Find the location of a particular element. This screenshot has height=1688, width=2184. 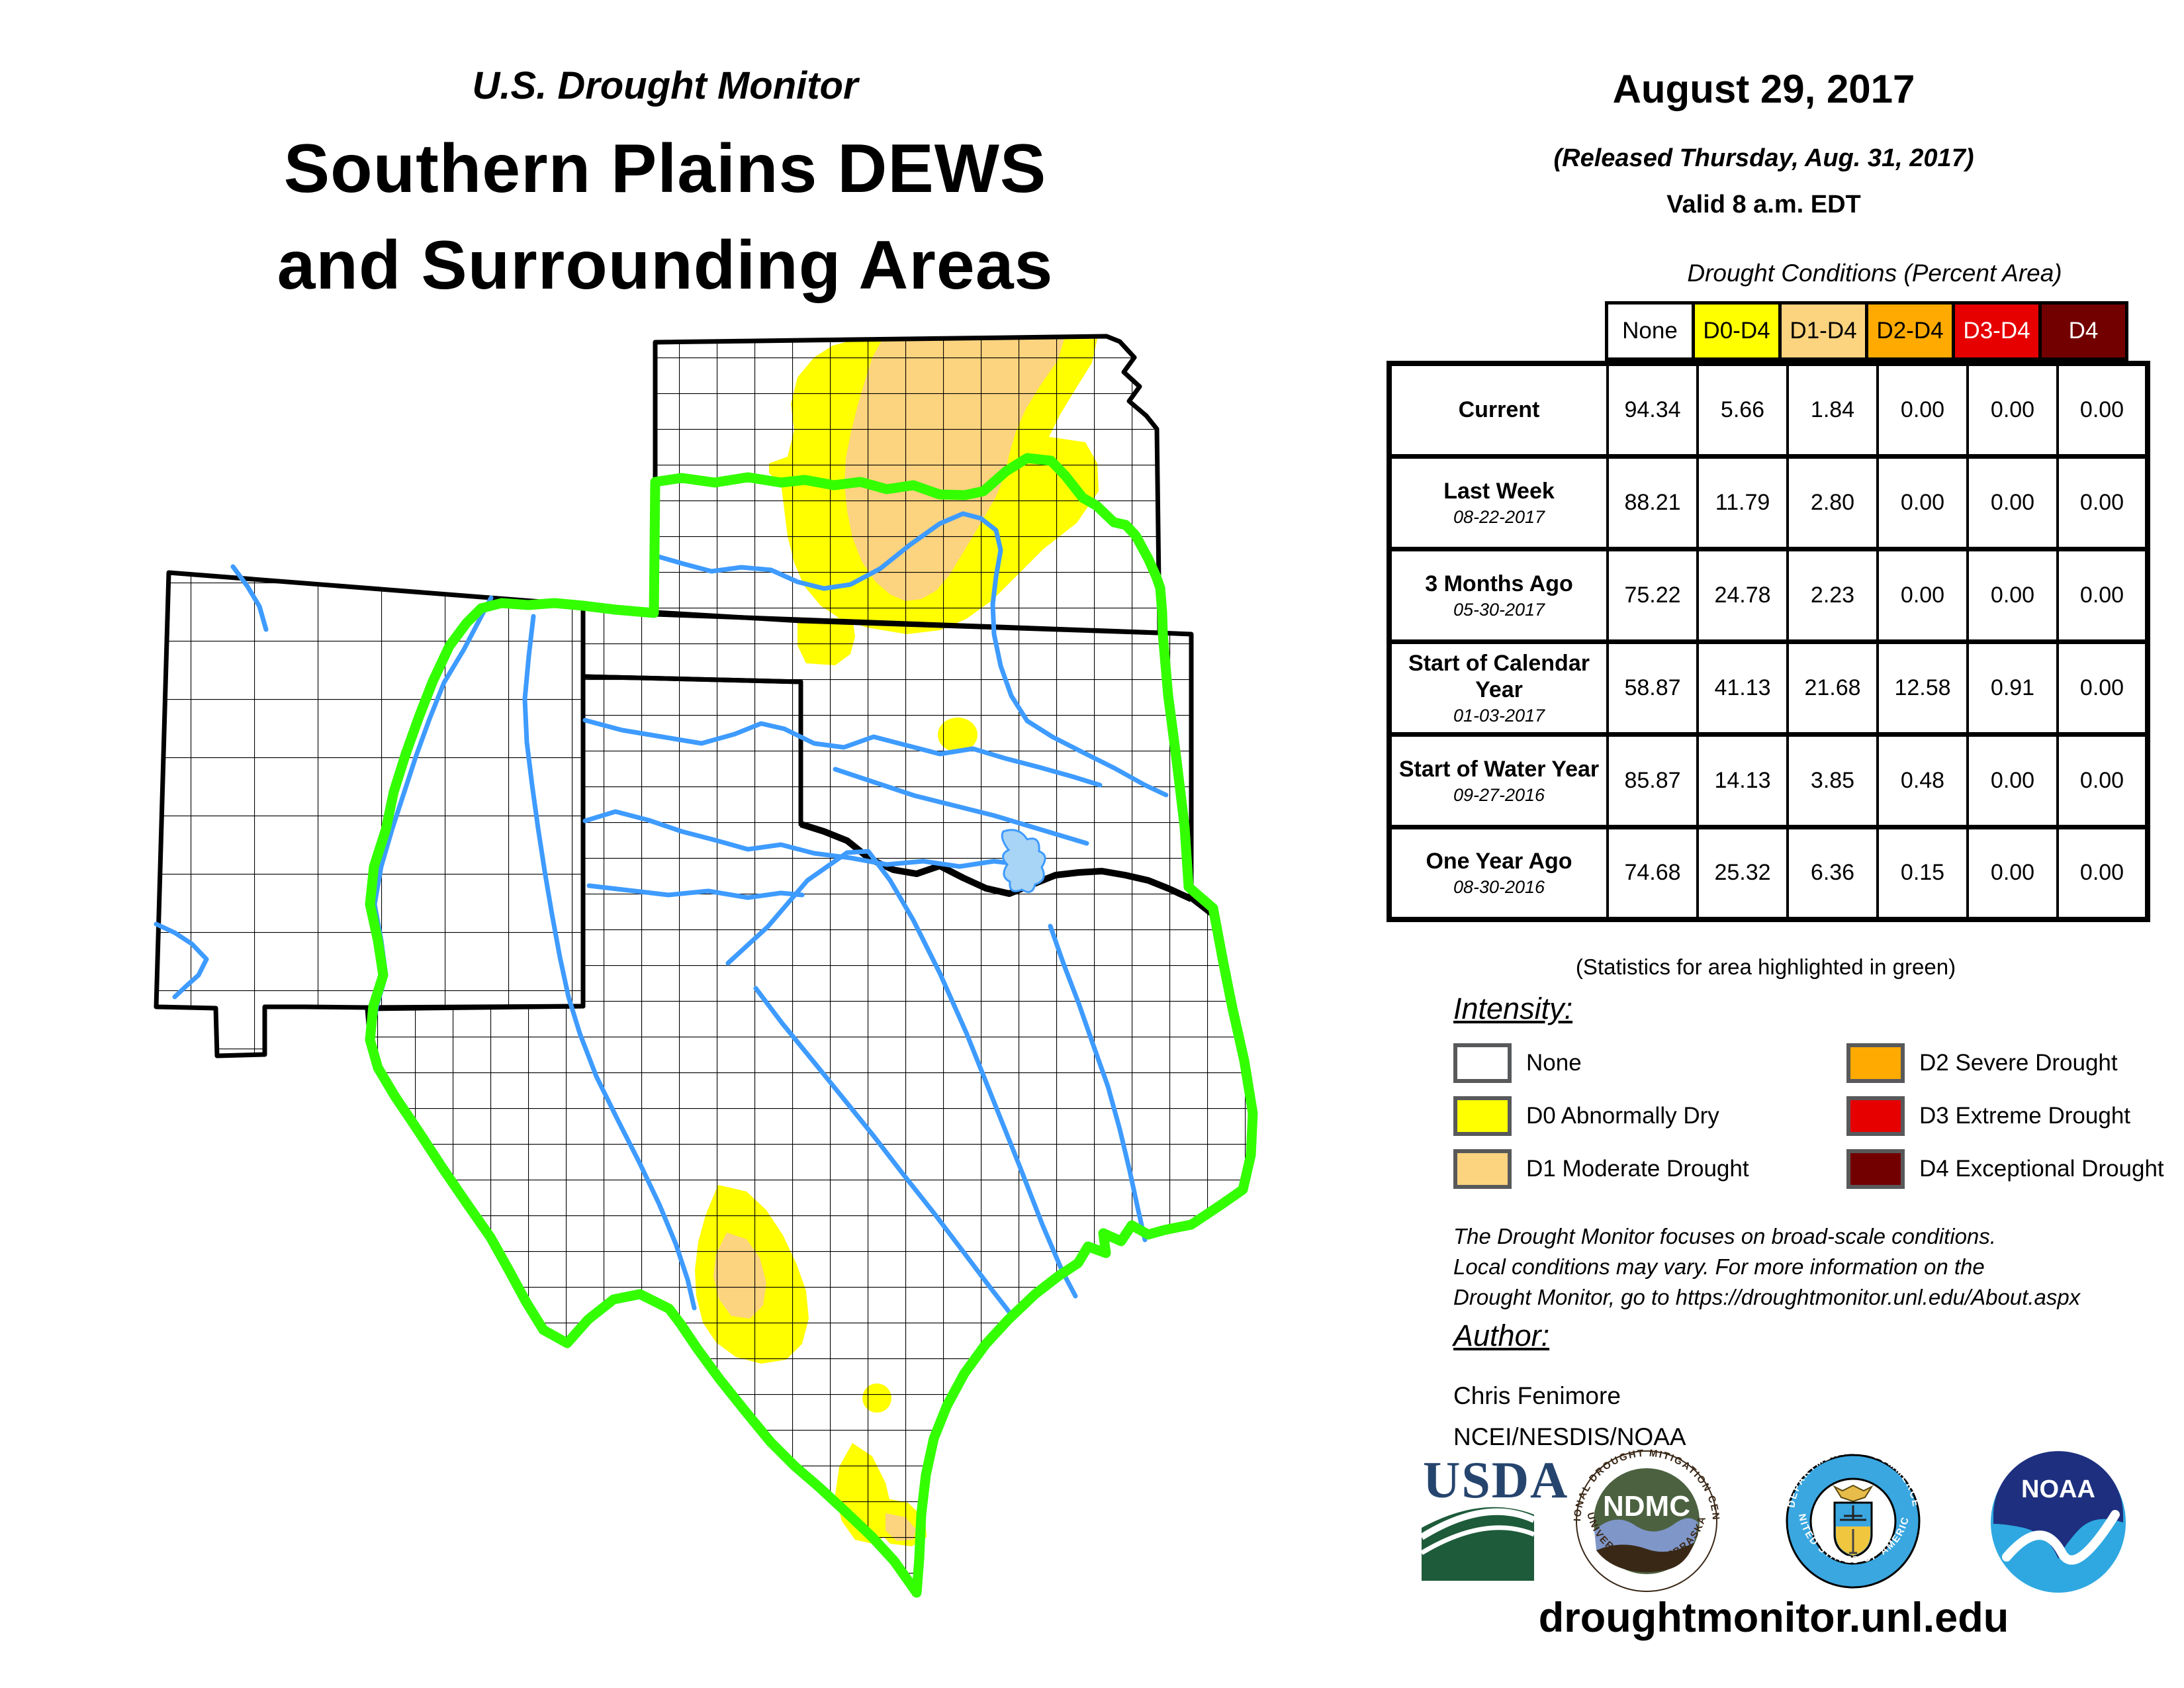

table-cell: 24.78 is located at coordinates (1743, 595).